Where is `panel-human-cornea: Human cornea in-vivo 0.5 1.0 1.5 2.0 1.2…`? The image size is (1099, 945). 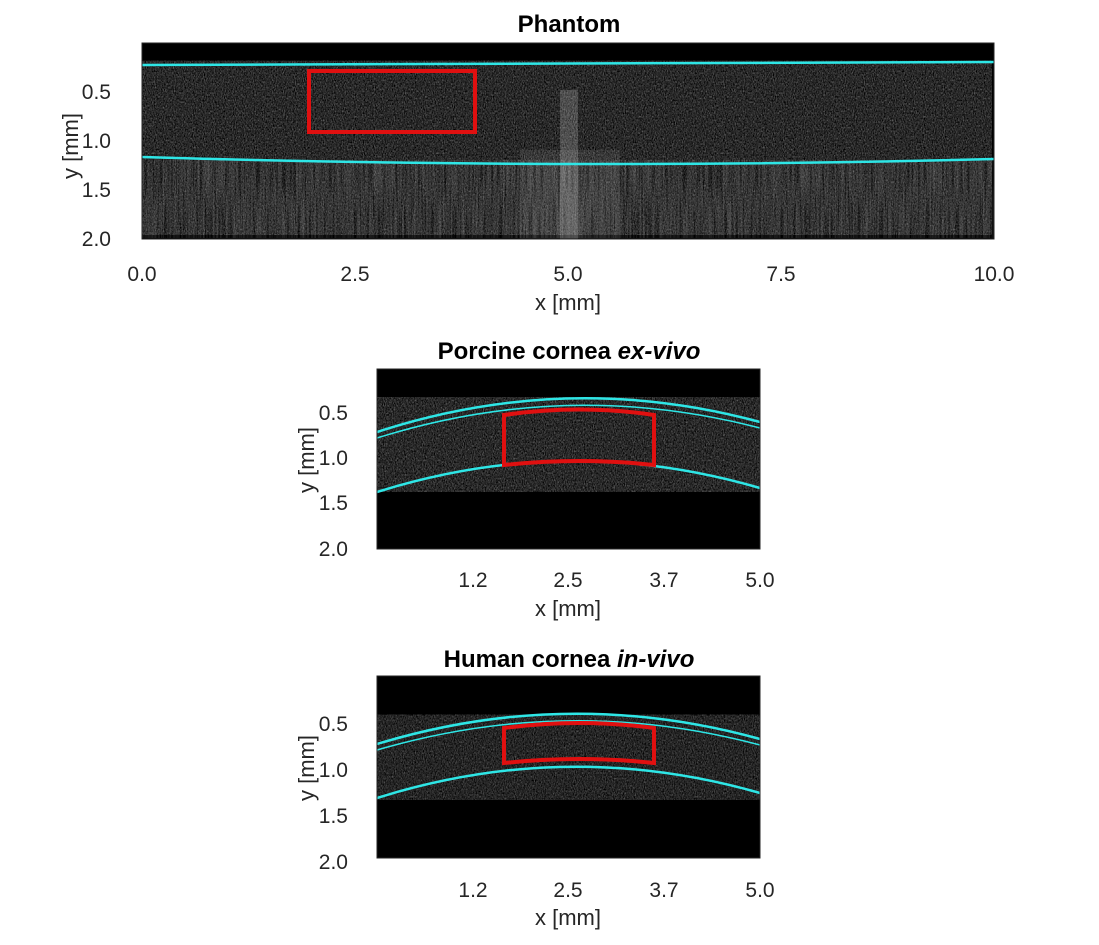 panel-human-cornea: Human cornea in-vivo 0.5 1.0 1.5 2.0 1.2… is located at coordinates (534, 788).